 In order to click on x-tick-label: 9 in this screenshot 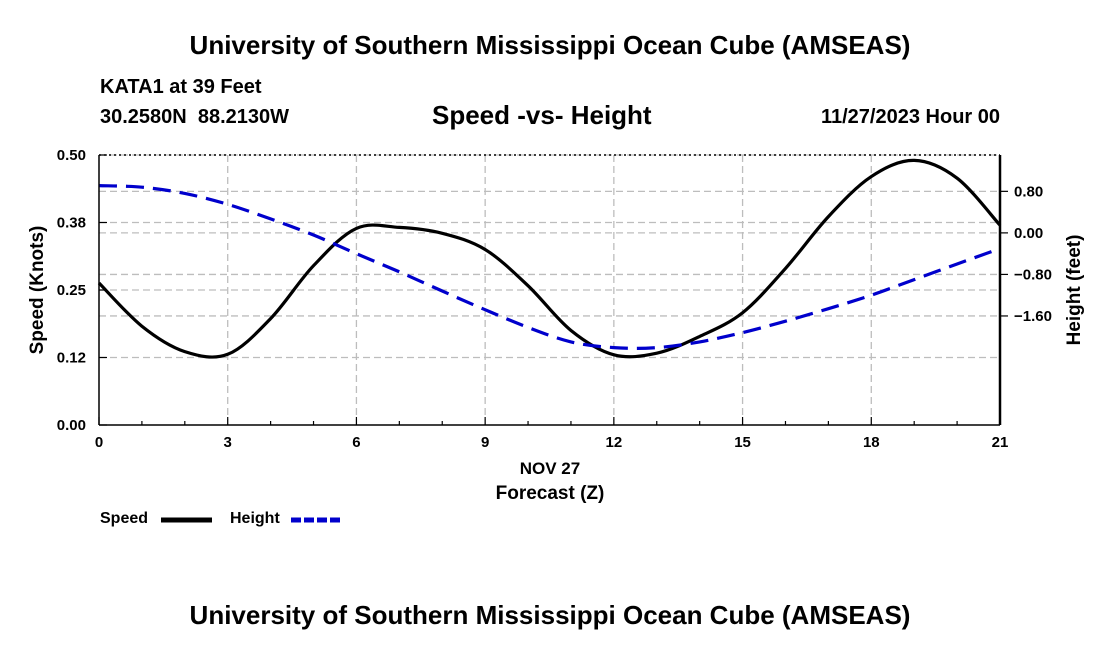, I will do `click(485, 442)`.